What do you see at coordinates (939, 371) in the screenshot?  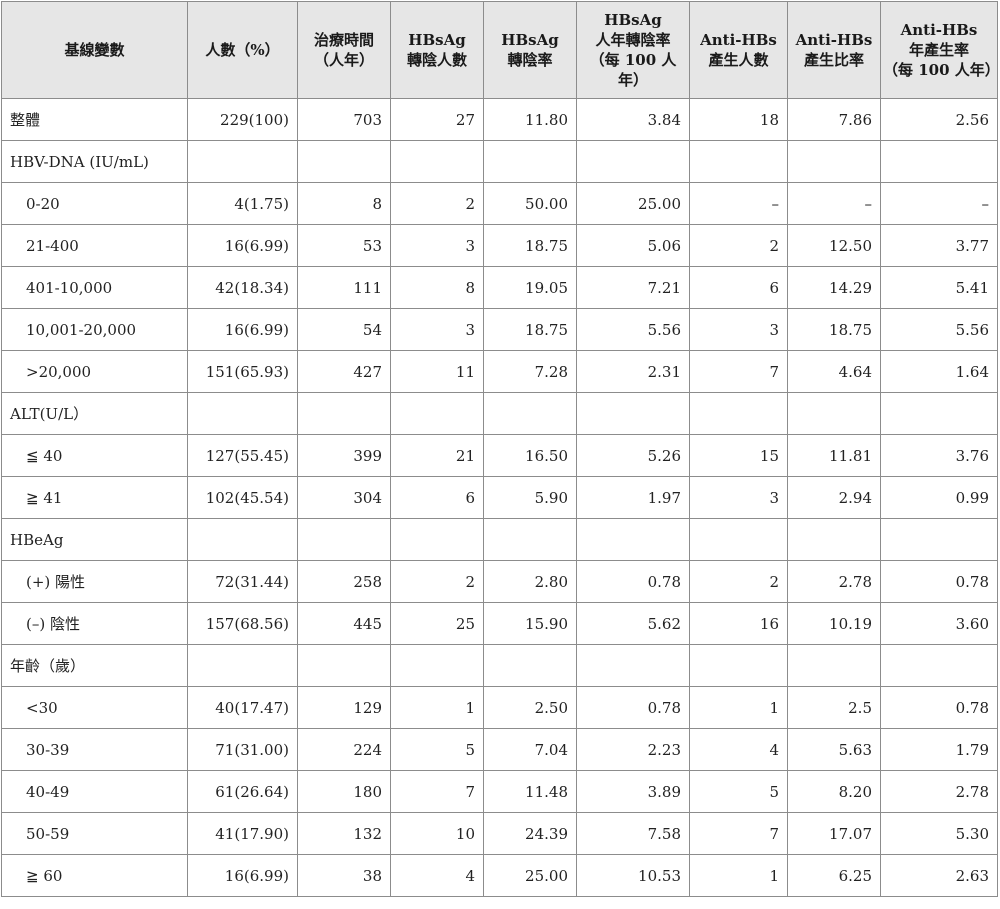 I see `table-cell: 1.64` at bounding box center [939, 371].